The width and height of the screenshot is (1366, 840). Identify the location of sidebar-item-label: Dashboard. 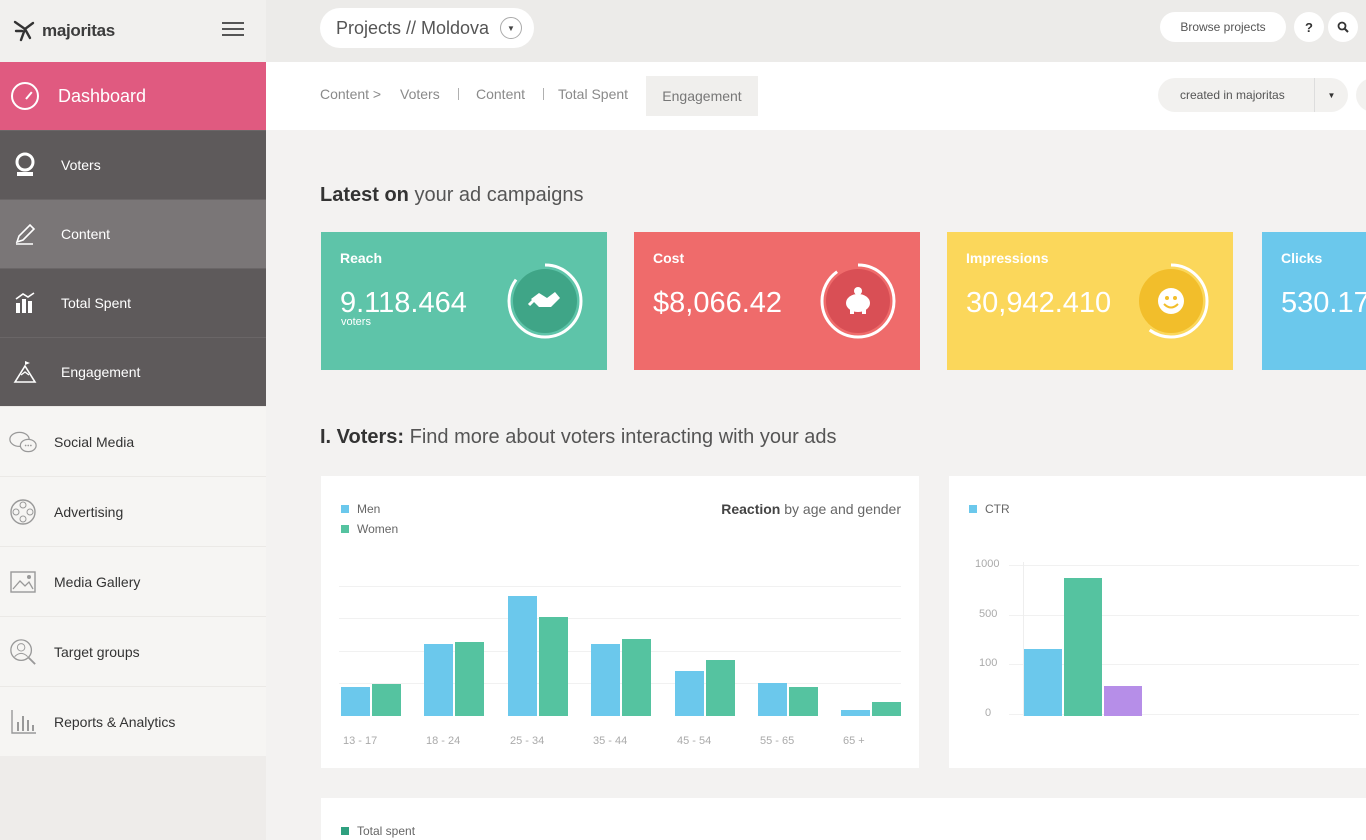
(102, 95).